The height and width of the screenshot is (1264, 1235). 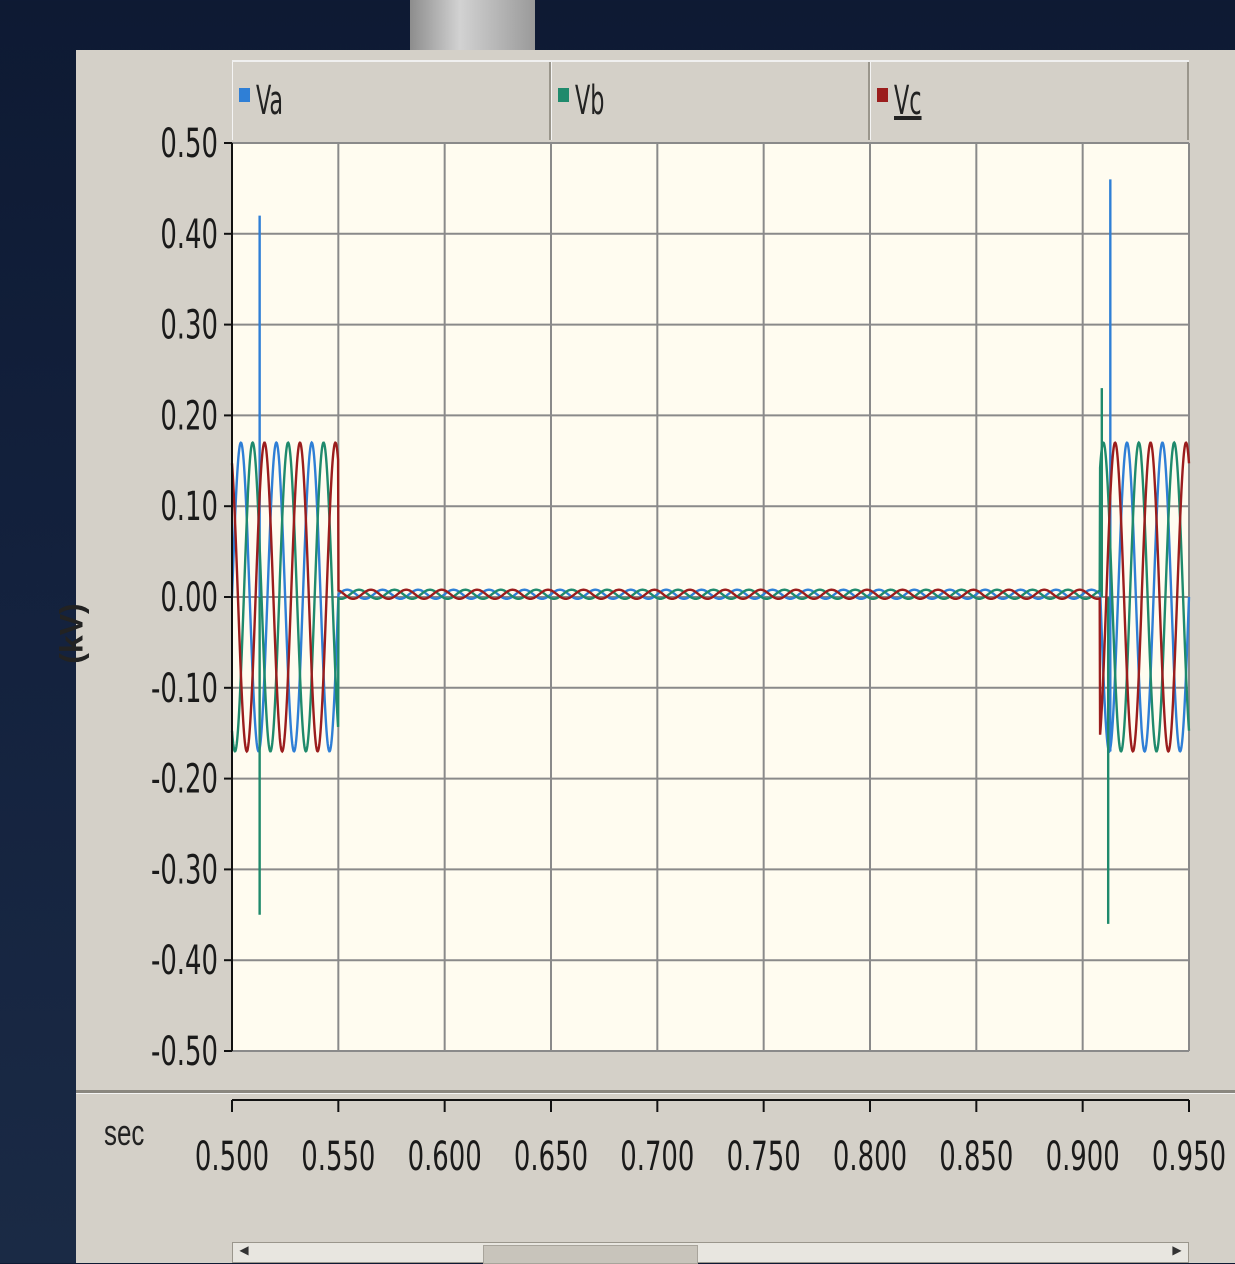 I want to click on axis-divider, so click(x=655, y=1092).